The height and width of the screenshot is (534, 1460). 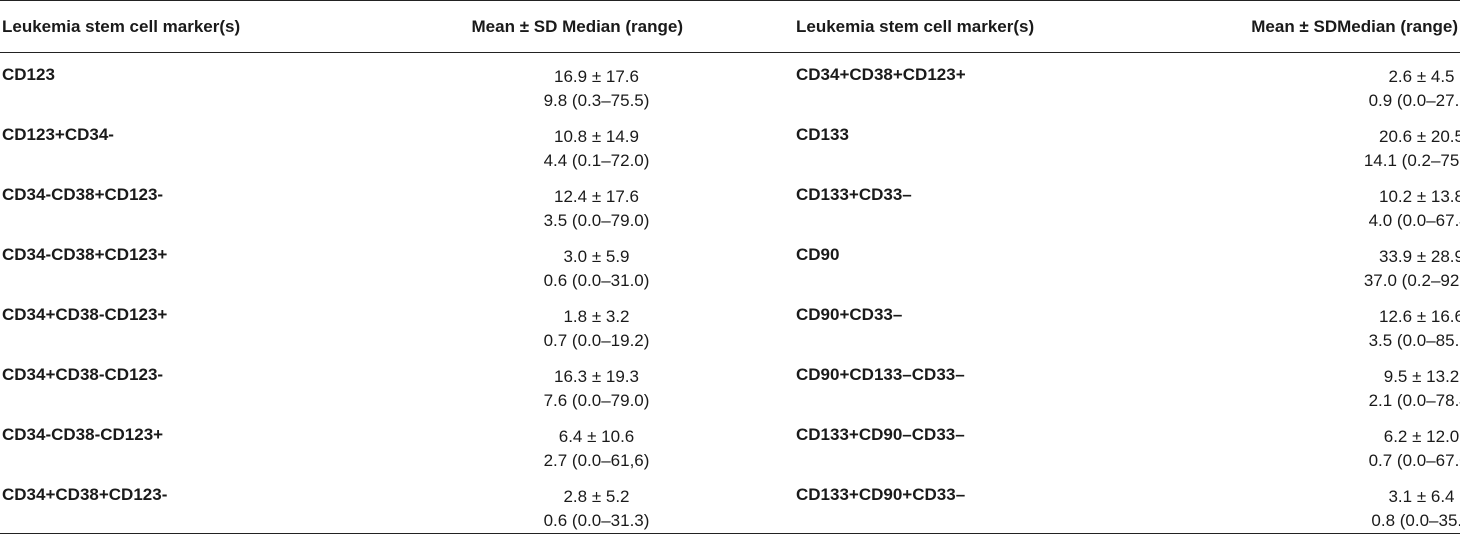 What do you see at coordinates (189, 143) in the screenshot?
I see `marker-cell-left: CD123+CD34-` at bounding box center [189, 143].